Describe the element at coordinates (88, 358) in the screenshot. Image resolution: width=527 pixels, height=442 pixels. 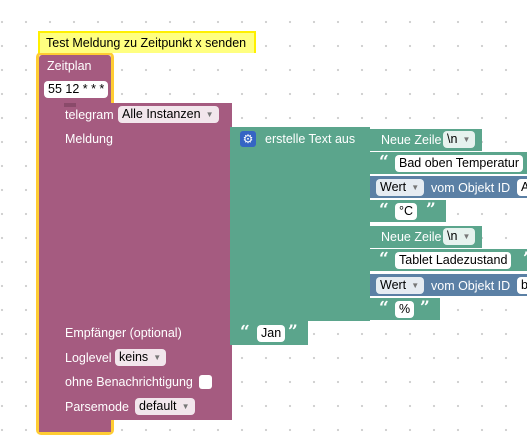
I see `loglevel-label: Loglevel` at that location.